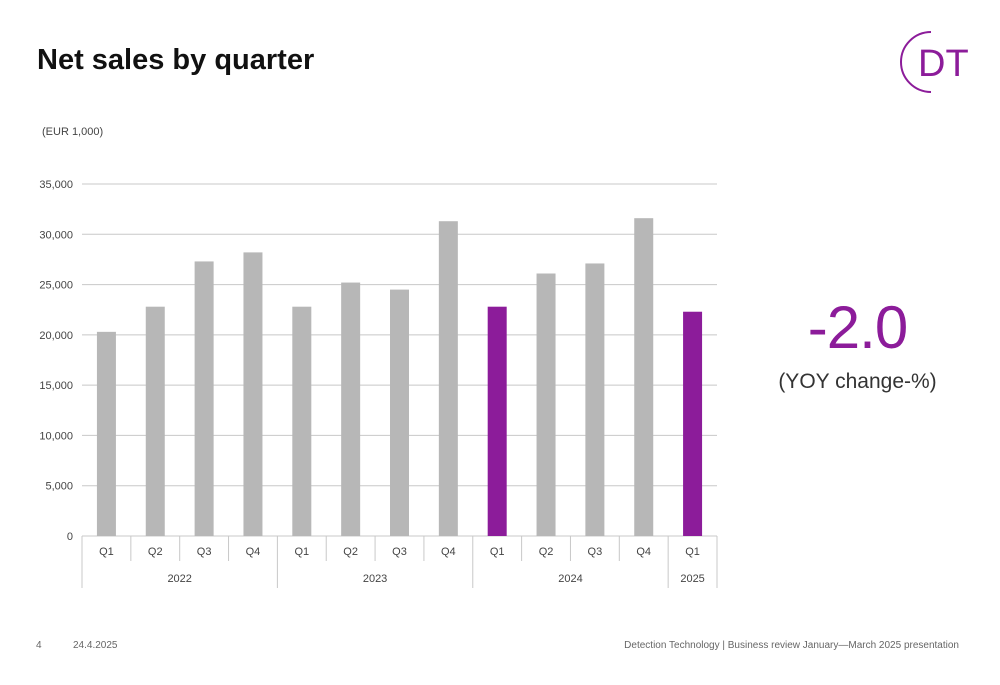 The width and height of the screenshot is (1000, 685). I want to click on y-tick-label: 30,000, so click(56, 235).